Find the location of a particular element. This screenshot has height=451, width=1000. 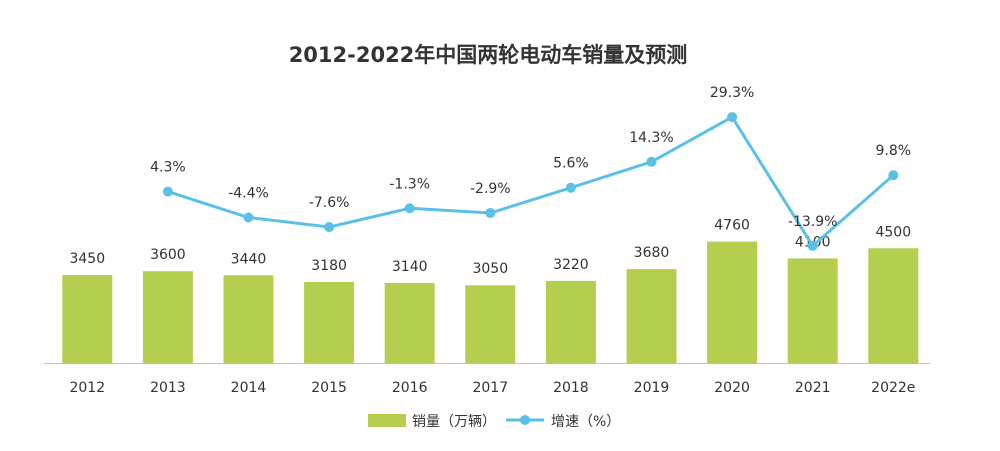

bar-2017 is located at coordinates (490, 324).